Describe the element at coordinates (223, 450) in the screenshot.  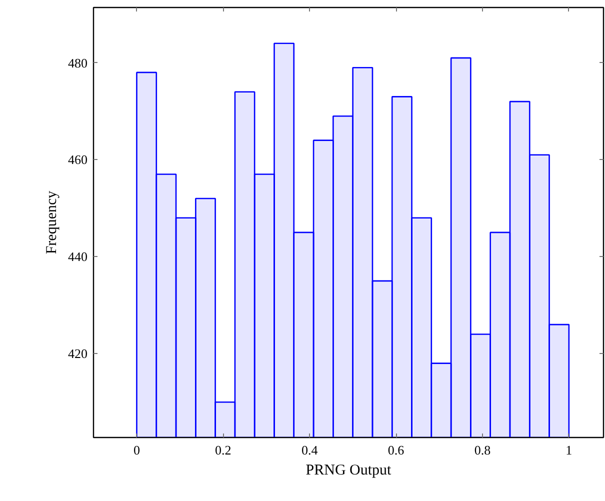
I see `x-tick-label: 0.2` at that location.